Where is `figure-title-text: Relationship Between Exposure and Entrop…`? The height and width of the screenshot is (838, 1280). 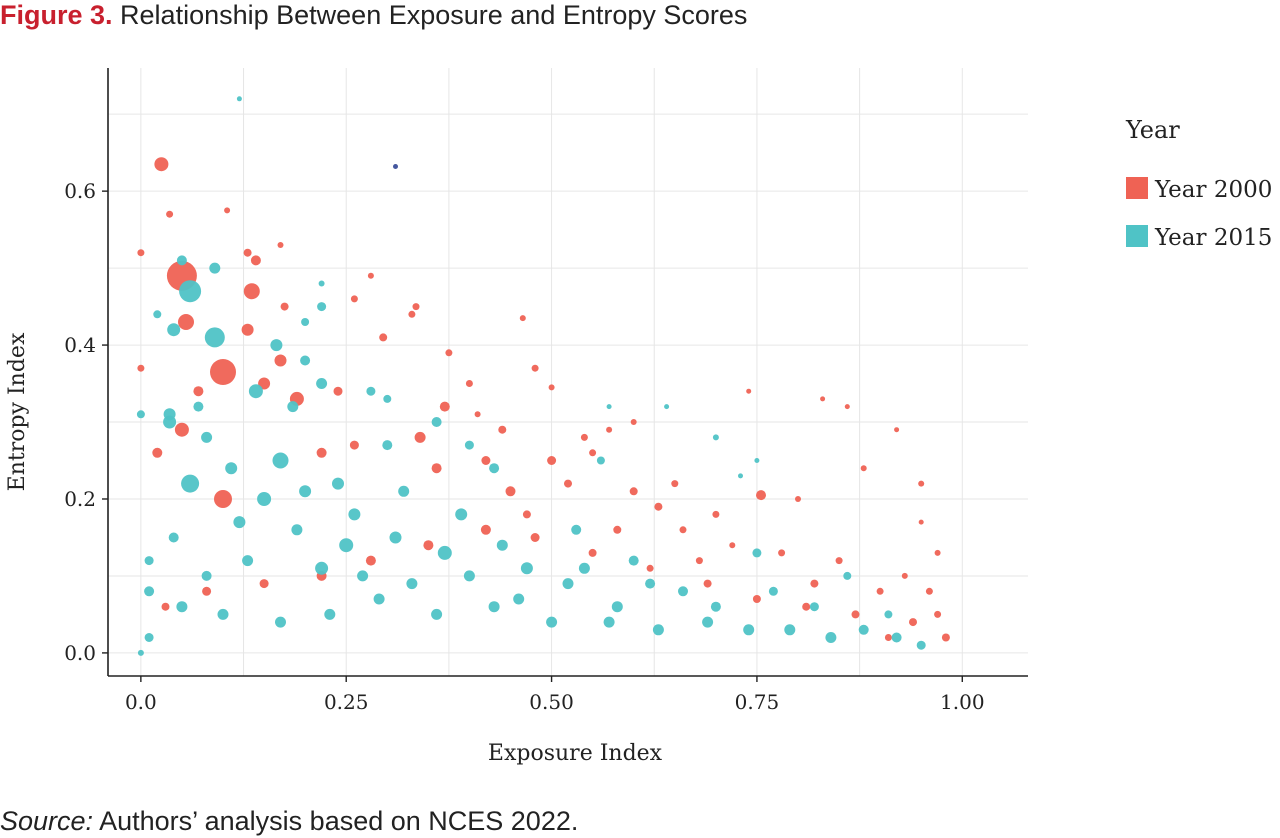
figure-title-text: Relationship Between Exposure and Entrop… is located at coordinates (434, 15).